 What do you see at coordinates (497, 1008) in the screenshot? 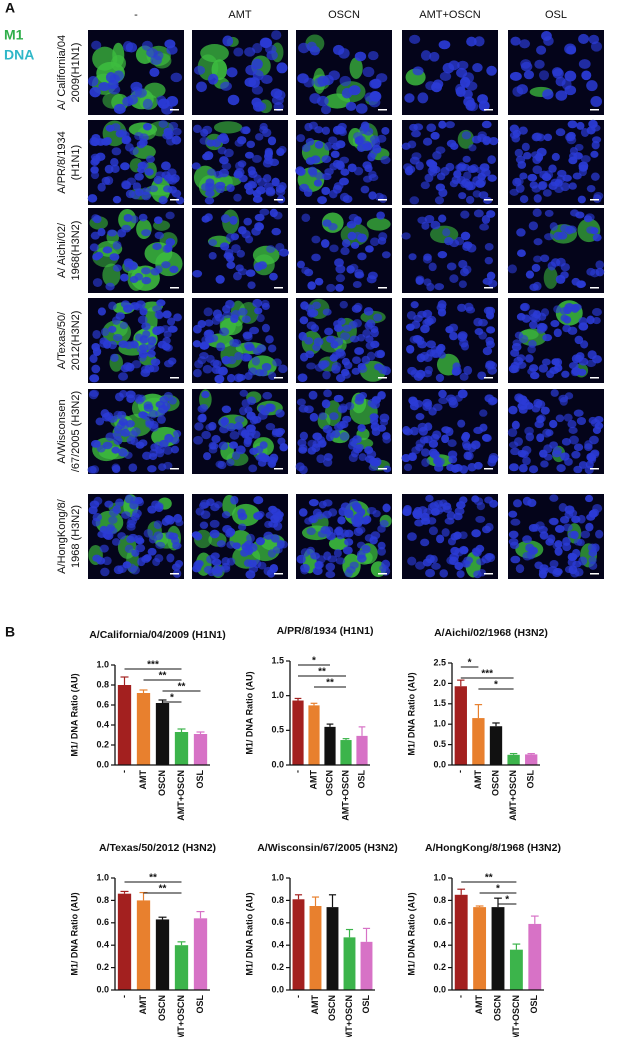
I see `x-tick-label: OSCN` at bounding box center [497, 1008].